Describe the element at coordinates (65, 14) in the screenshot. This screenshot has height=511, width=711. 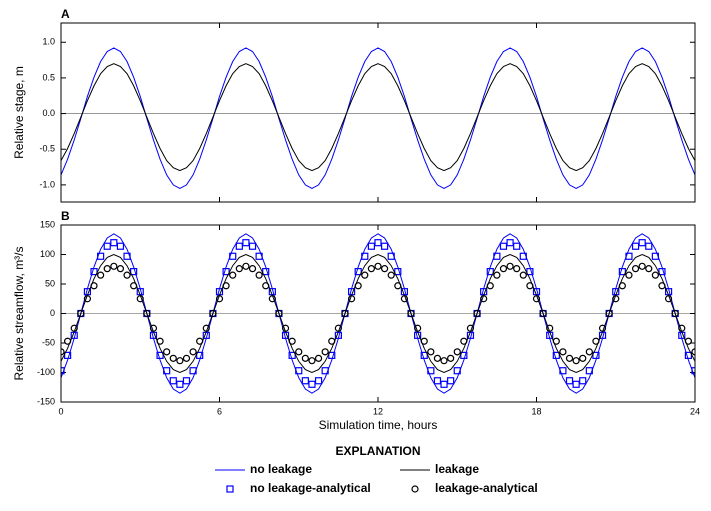
I see `panel-label: A` at that location.